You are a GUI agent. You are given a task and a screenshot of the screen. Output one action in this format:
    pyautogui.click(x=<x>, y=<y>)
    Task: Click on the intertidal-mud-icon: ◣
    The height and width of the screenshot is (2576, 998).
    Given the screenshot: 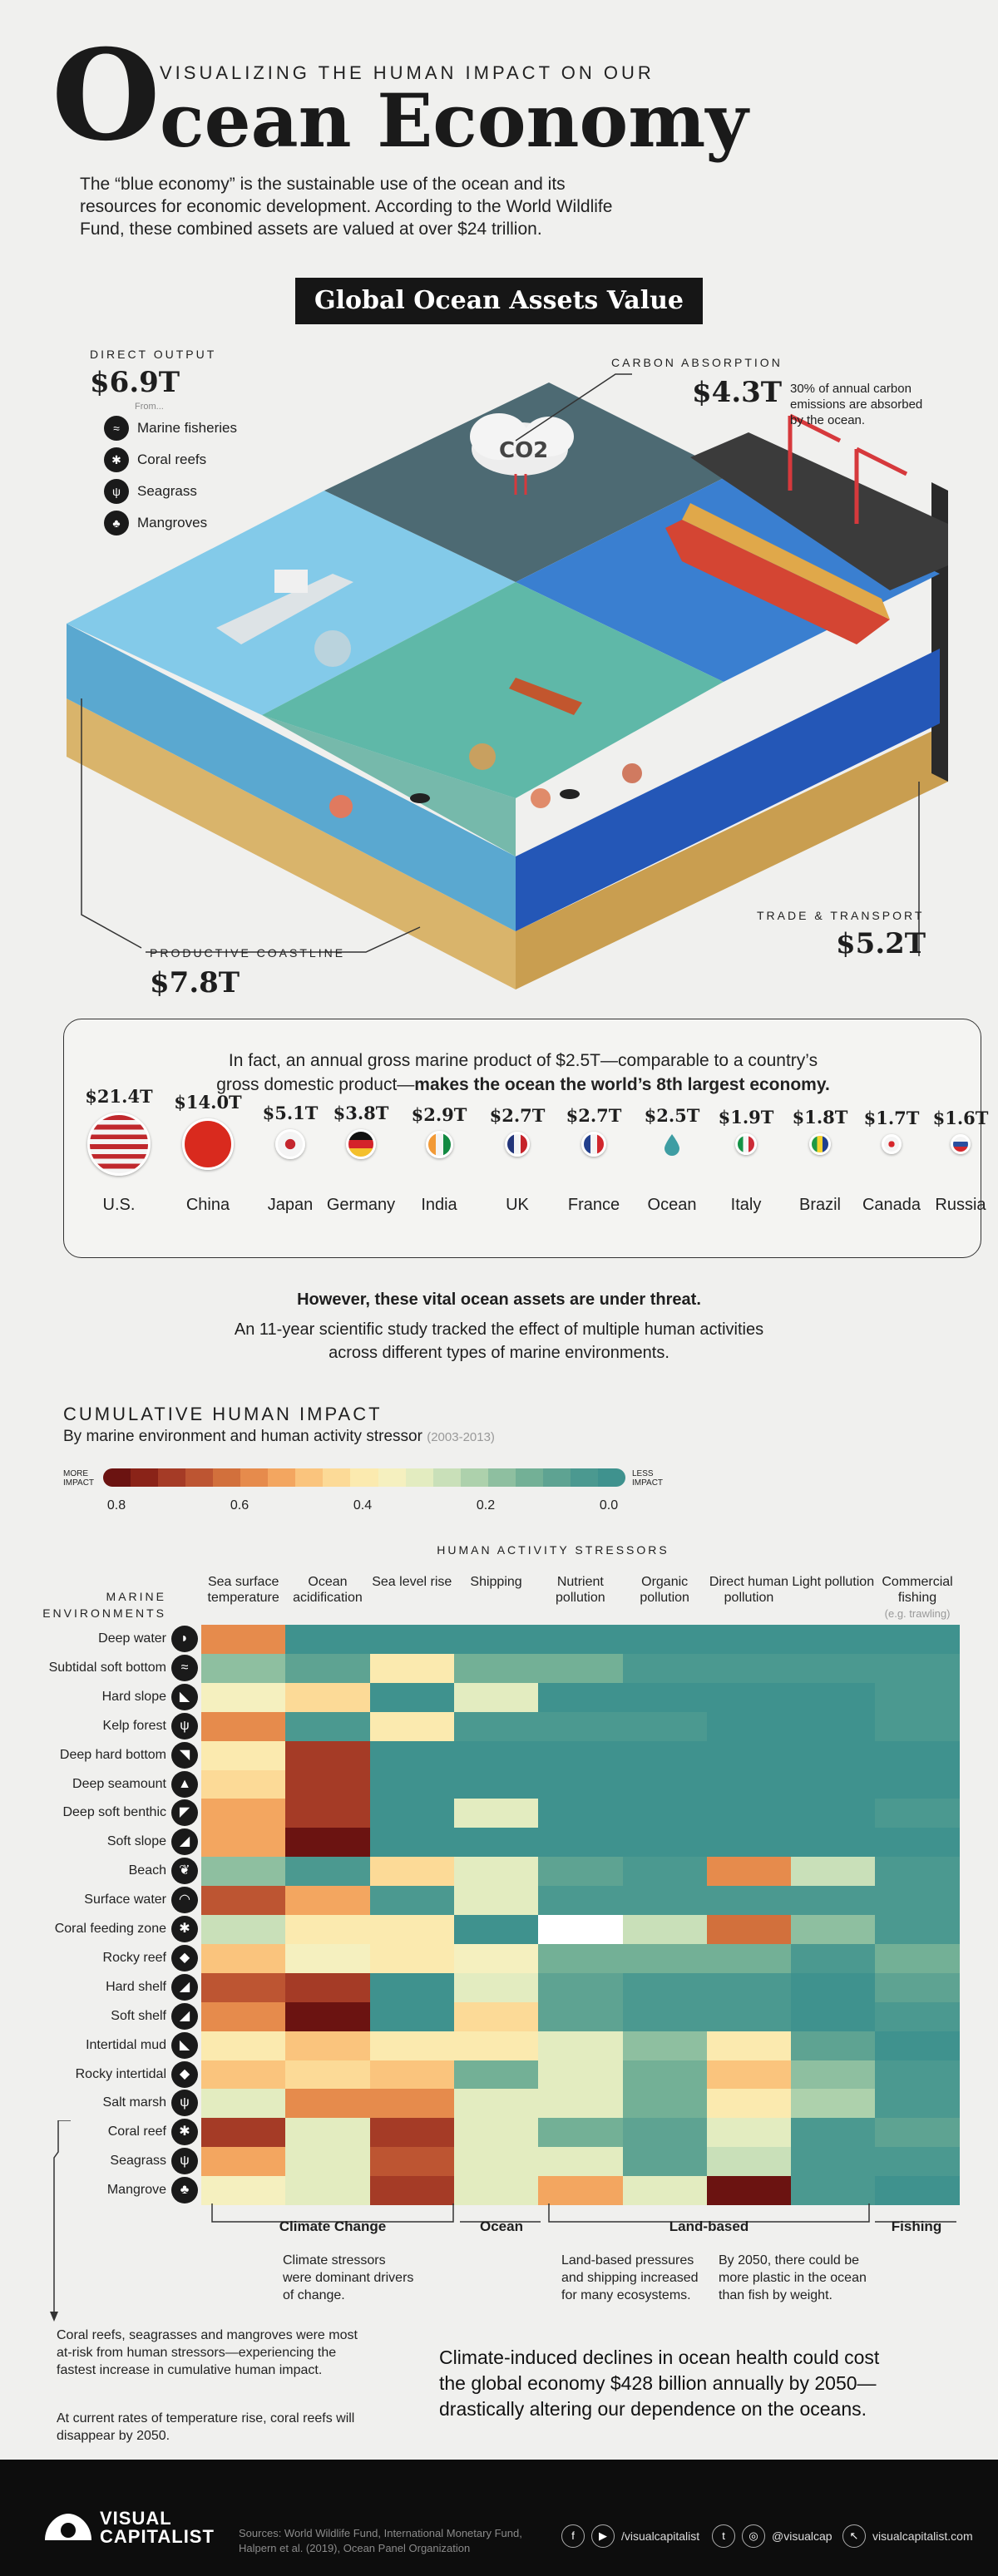 What is the action you would take?
    pyautogui.click(x=185, y=2045)
    